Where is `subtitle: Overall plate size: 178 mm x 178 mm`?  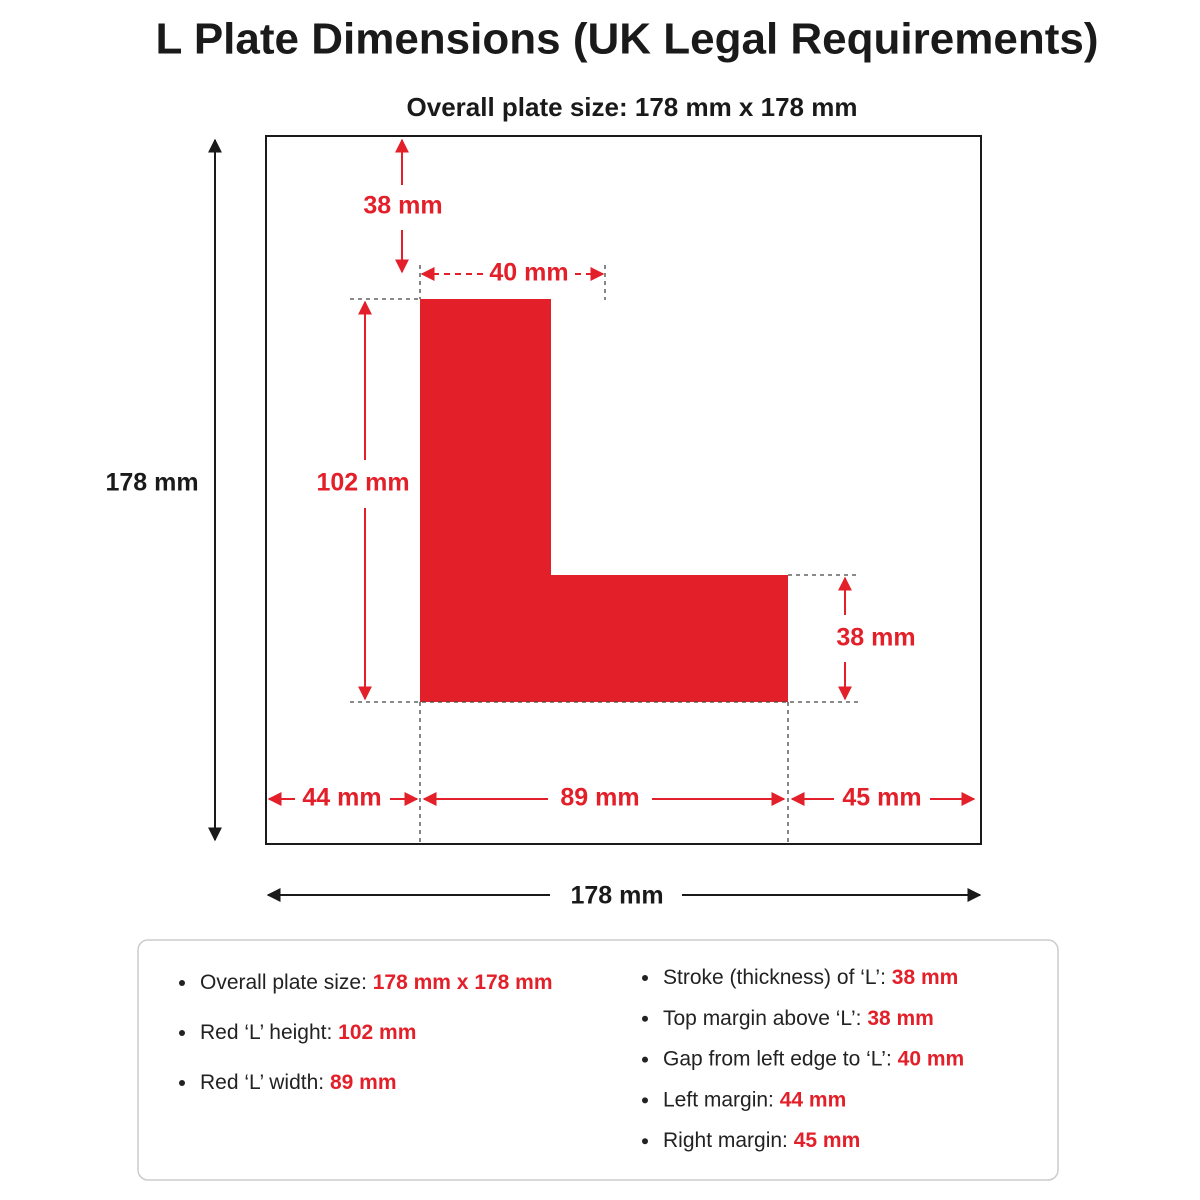 subtitle: Overall plate size: 178 mm x 178 mm is located at coordinates (632, 107).